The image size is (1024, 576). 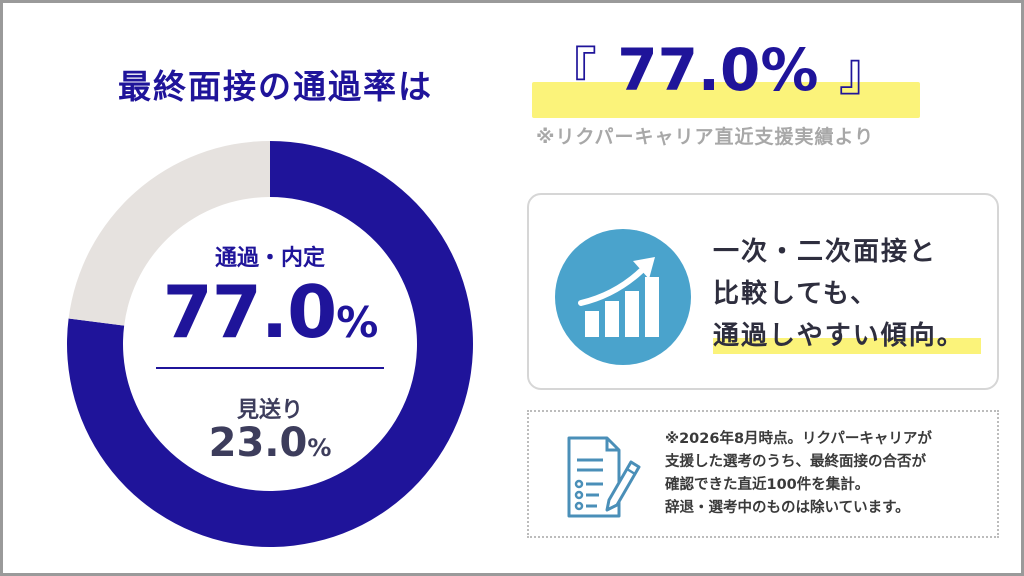 I want to click on insight-text: 一次・二次面接と 比較しても、 通過しやすい傾向。, so click(x=847, y=294).